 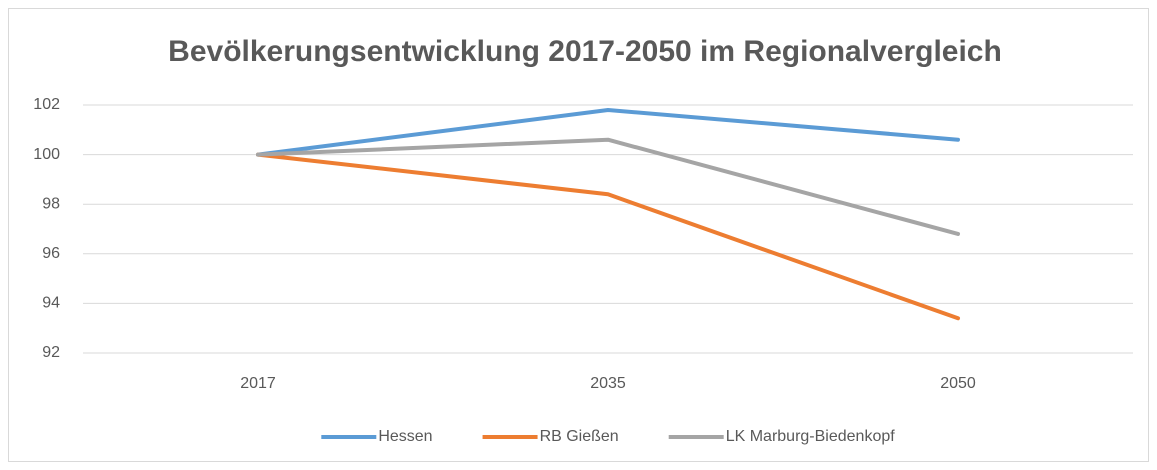 What do you see at coordinates (579, 436) in the screenshot?
I see `legend-label: RB Gießen` at bounding box center [579, 436].